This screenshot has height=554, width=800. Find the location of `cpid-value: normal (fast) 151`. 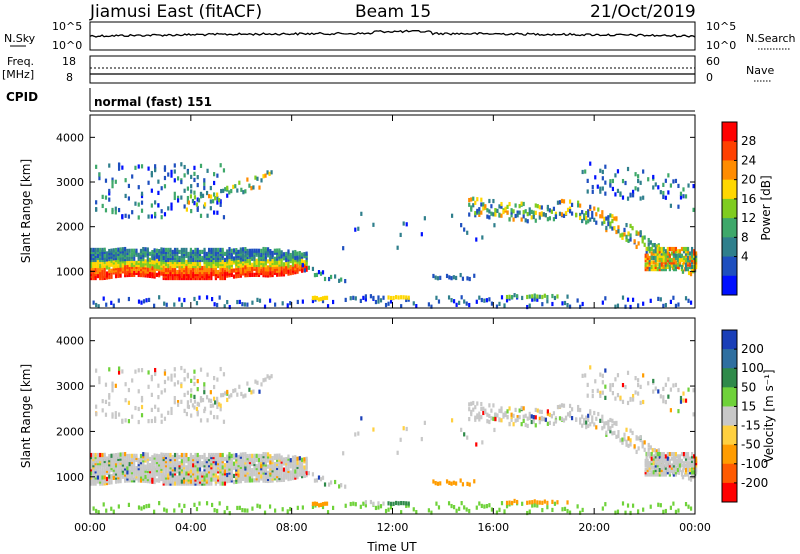

cpid-value: normal (fast) 151 is located at coordinates (153, 102).